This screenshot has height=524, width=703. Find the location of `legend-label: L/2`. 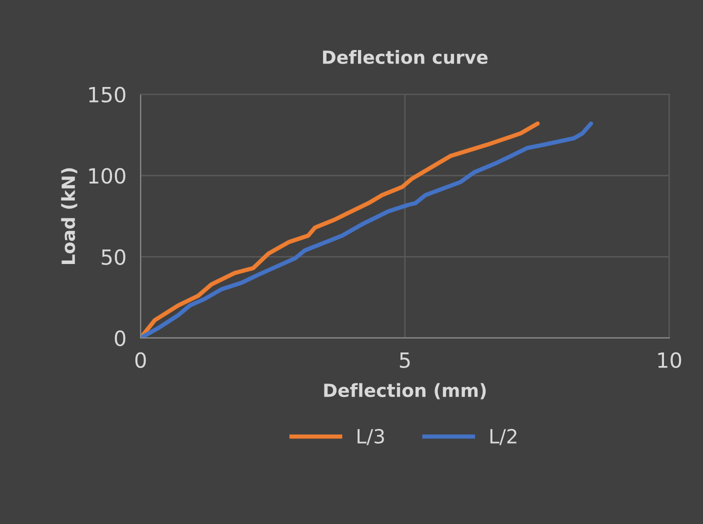

legend-label: L/2 is located at coordinates (503, 437).